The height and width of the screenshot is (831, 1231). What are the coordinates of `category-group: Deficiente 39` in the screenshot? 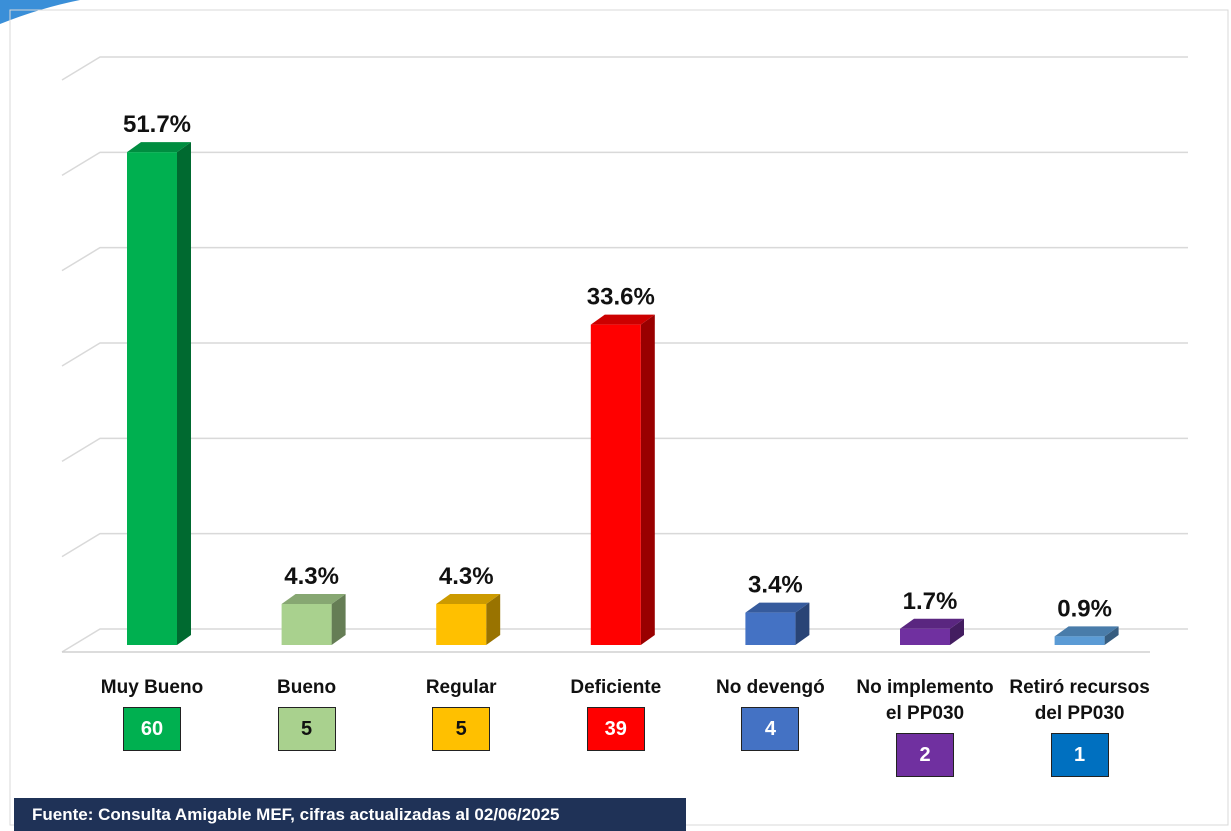 It's located at (616, 713).